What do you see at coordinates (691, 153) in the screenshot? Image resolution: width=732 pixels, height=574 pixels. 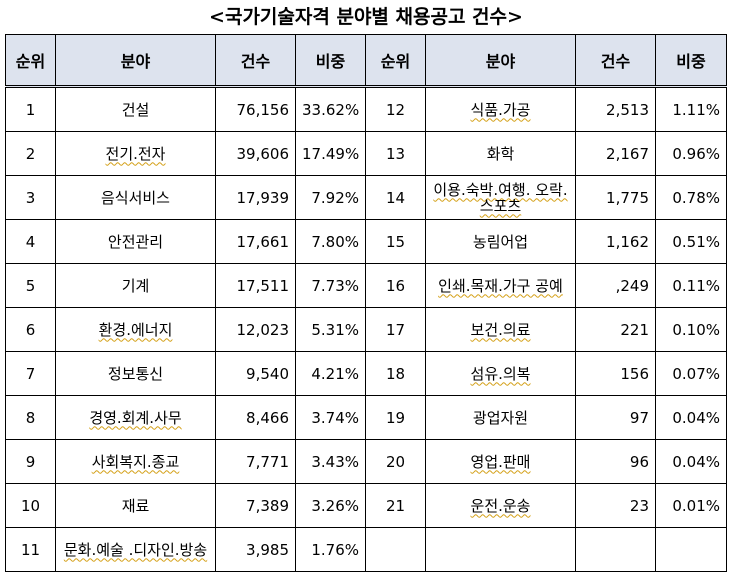 I see `ratio-cell-right: 0.96%` at bounding box center [691, 153].